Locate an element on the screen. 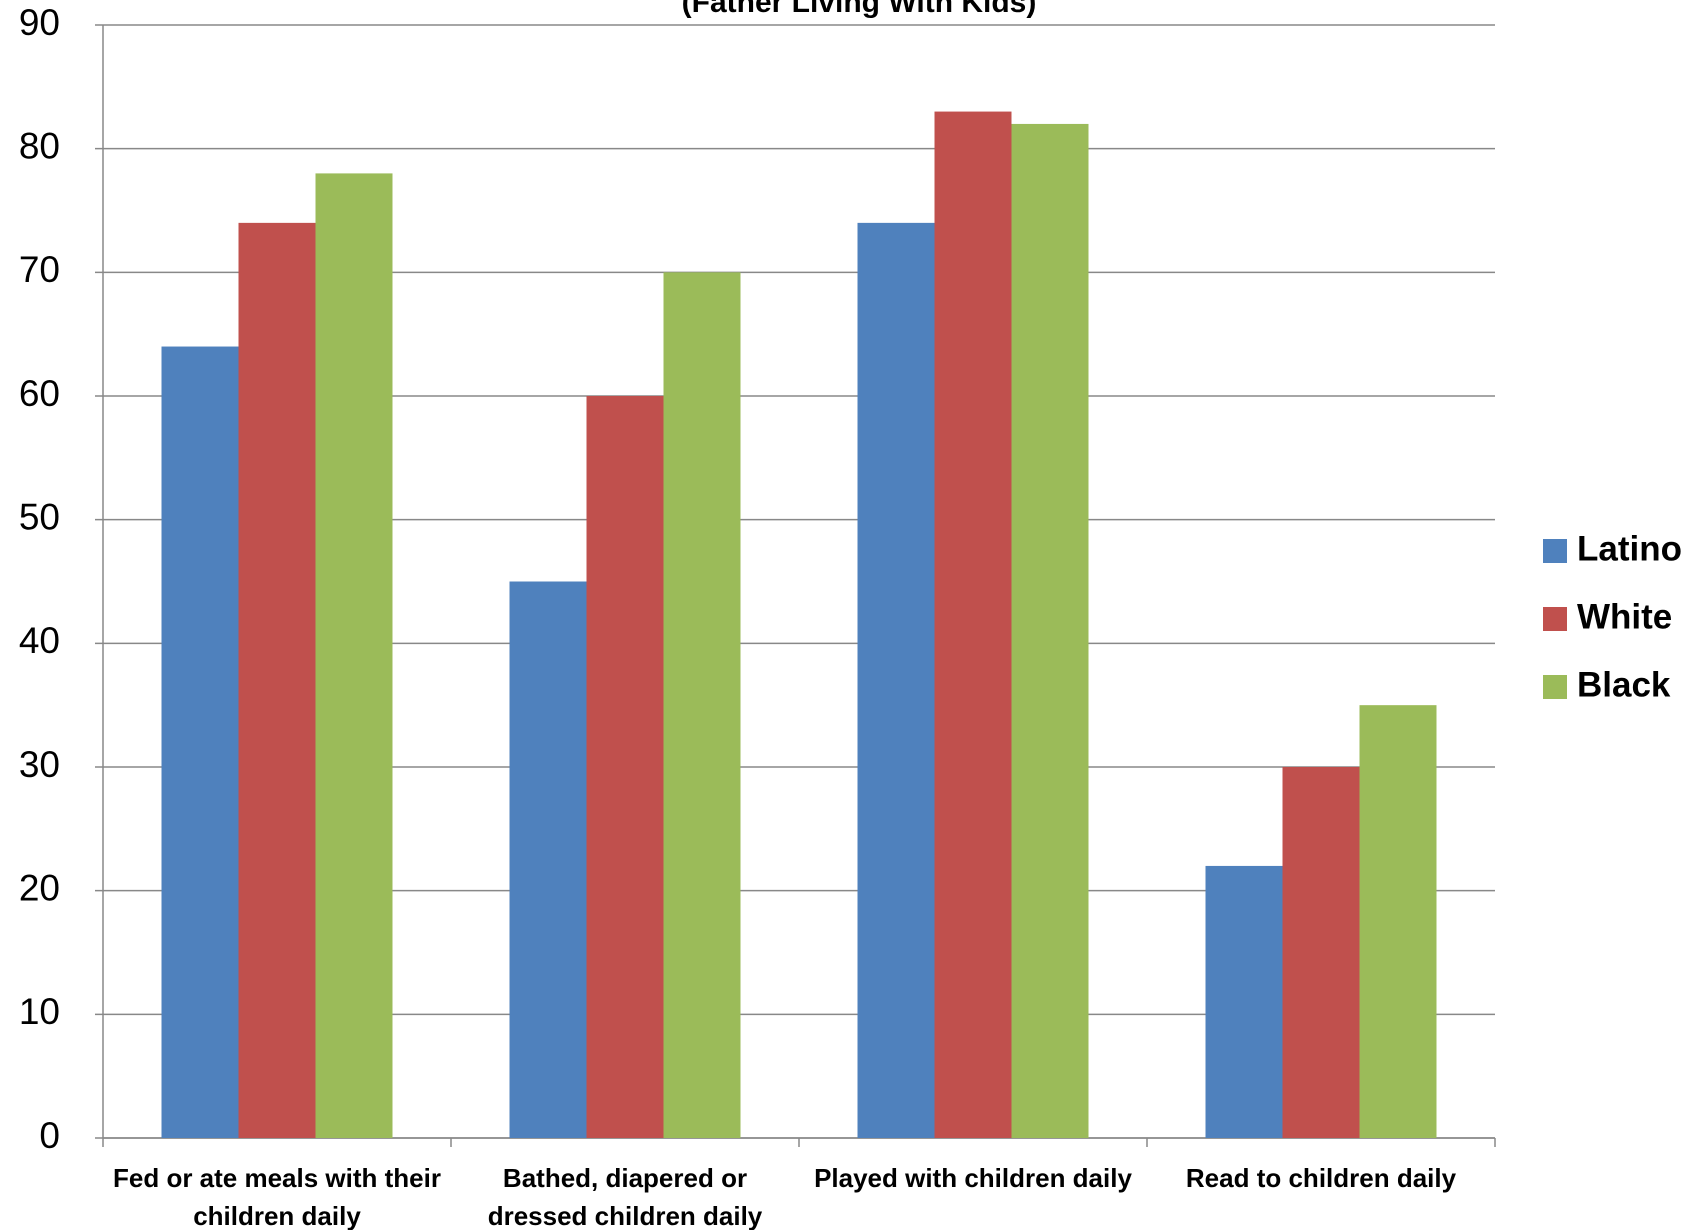  chart-title: (Father Living With Kids) is located at coordinates (859, 9).